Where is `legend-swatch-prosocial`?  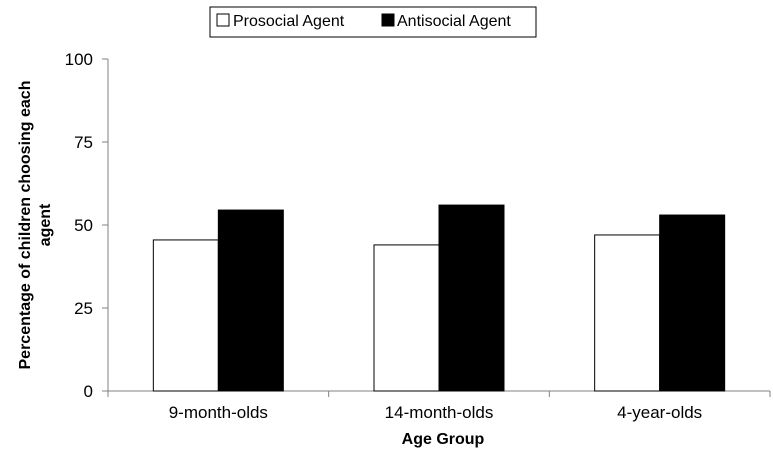
legend-swatch-prosocial is located at coordinates (223, 20).